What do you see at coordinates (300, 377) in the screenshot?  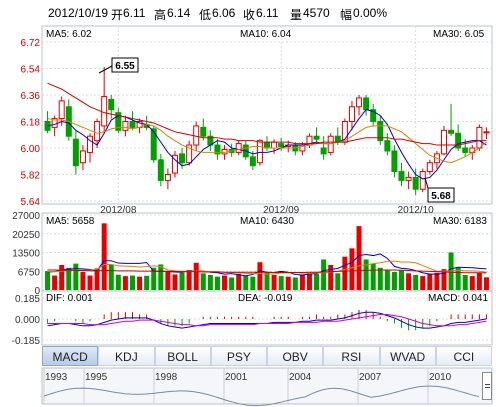 I see `overview-year-label: 2004` at bounding box center [300, 377].